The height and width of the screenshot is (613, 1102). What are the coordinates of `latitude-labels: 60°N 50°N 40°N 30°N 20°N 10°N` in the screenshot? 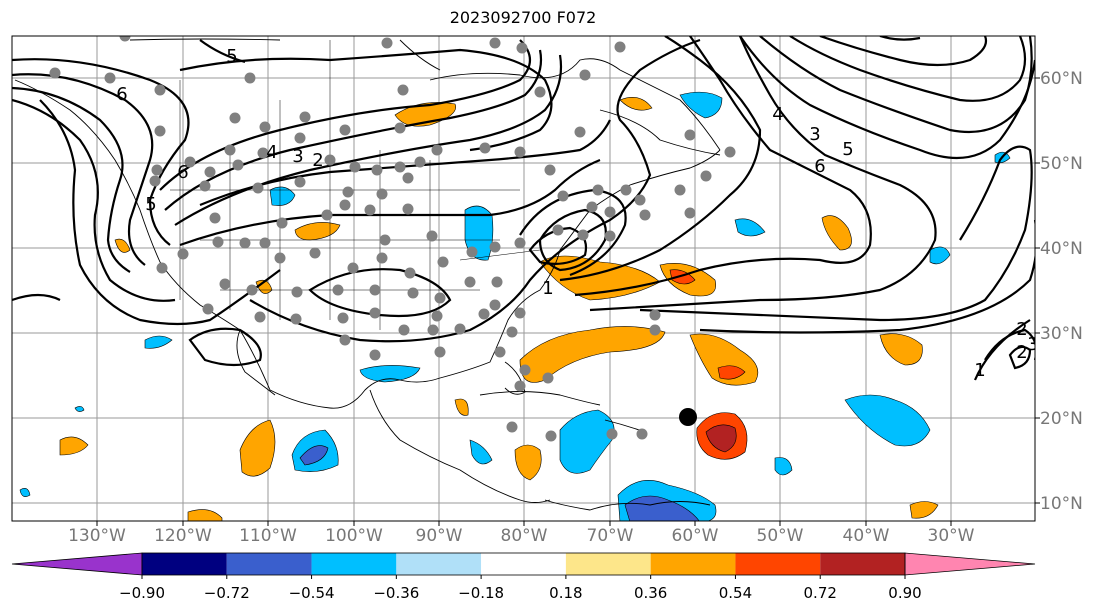 It's located at (1059, 291).